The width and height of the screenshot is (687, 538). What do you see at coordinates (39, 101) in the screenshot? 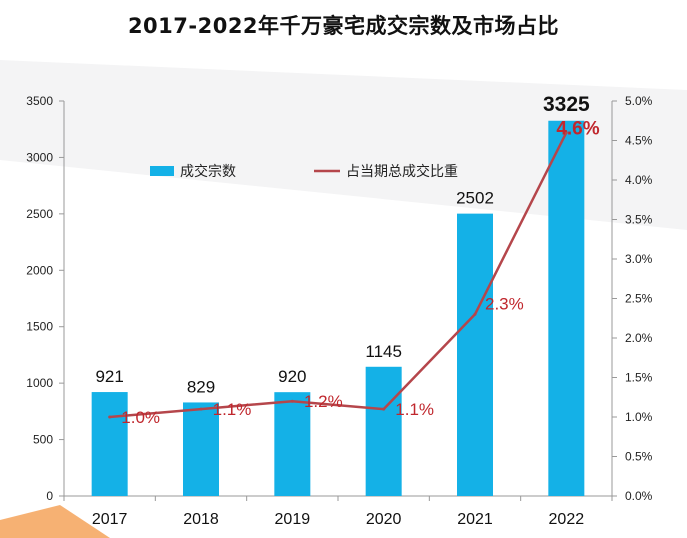
I see `left-tick-label: 3500` at bounding box center [39, 101].